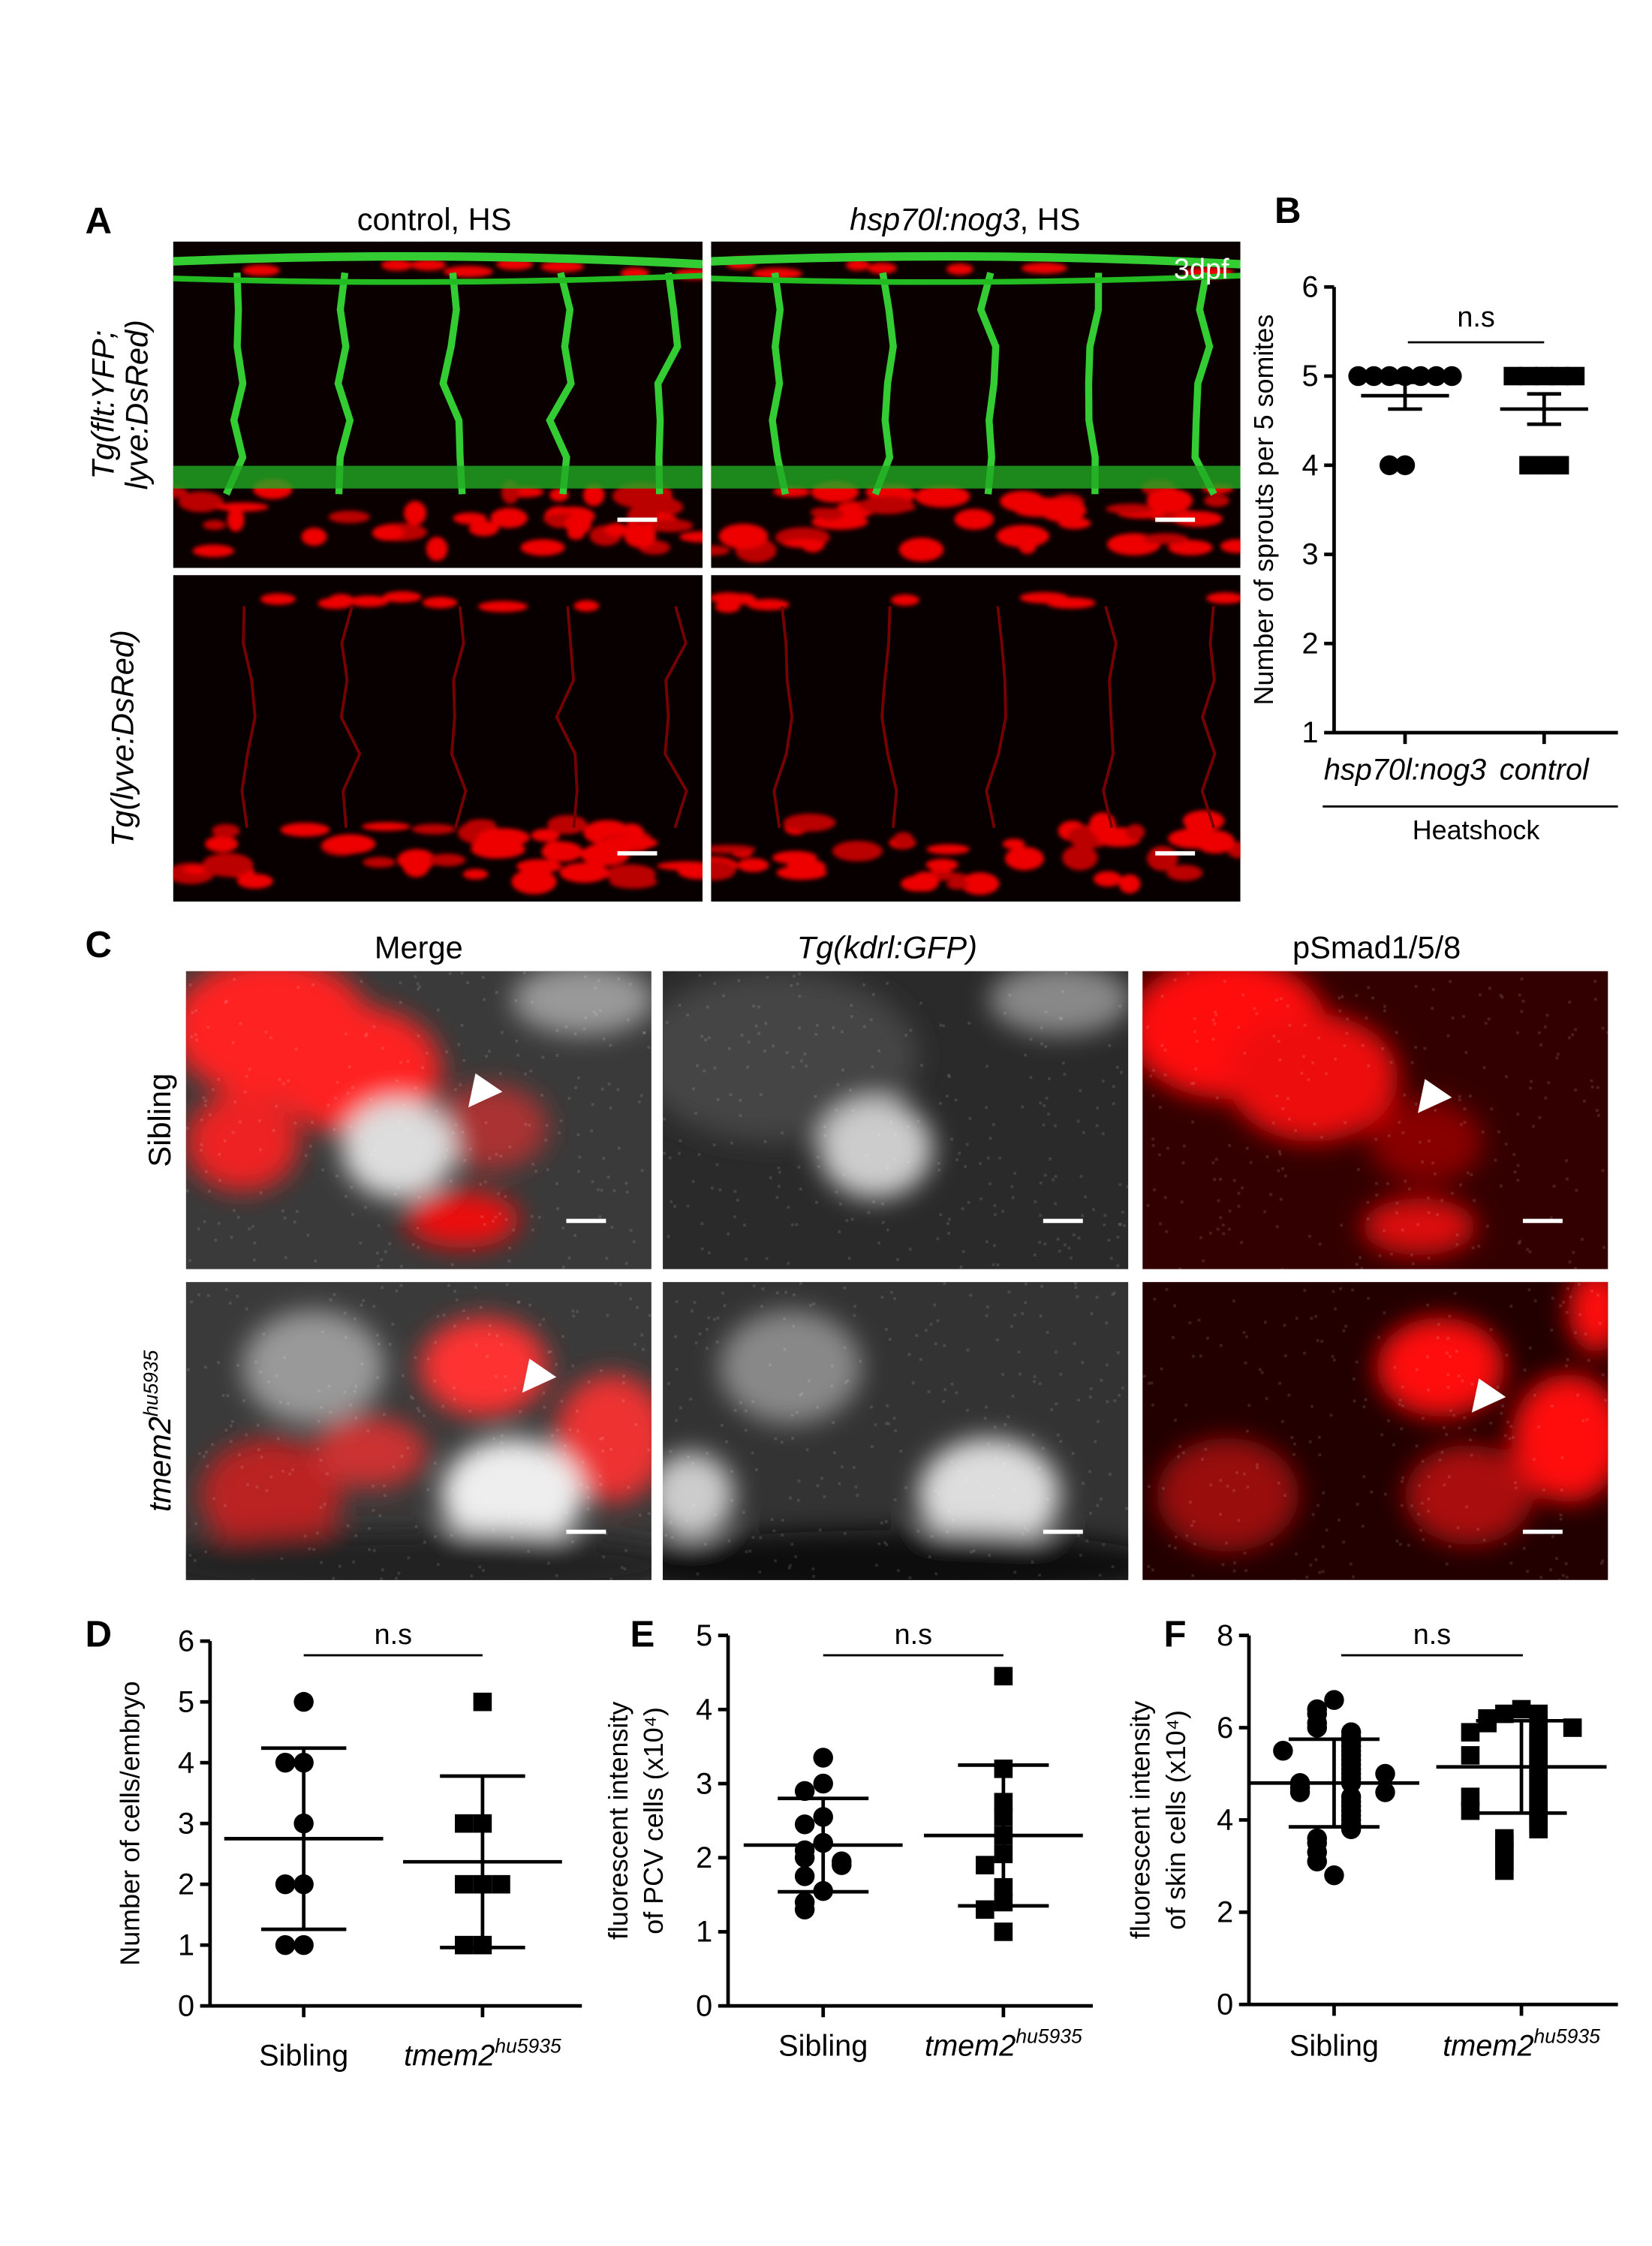  I want to click on error-bar, so click(1544, 409).